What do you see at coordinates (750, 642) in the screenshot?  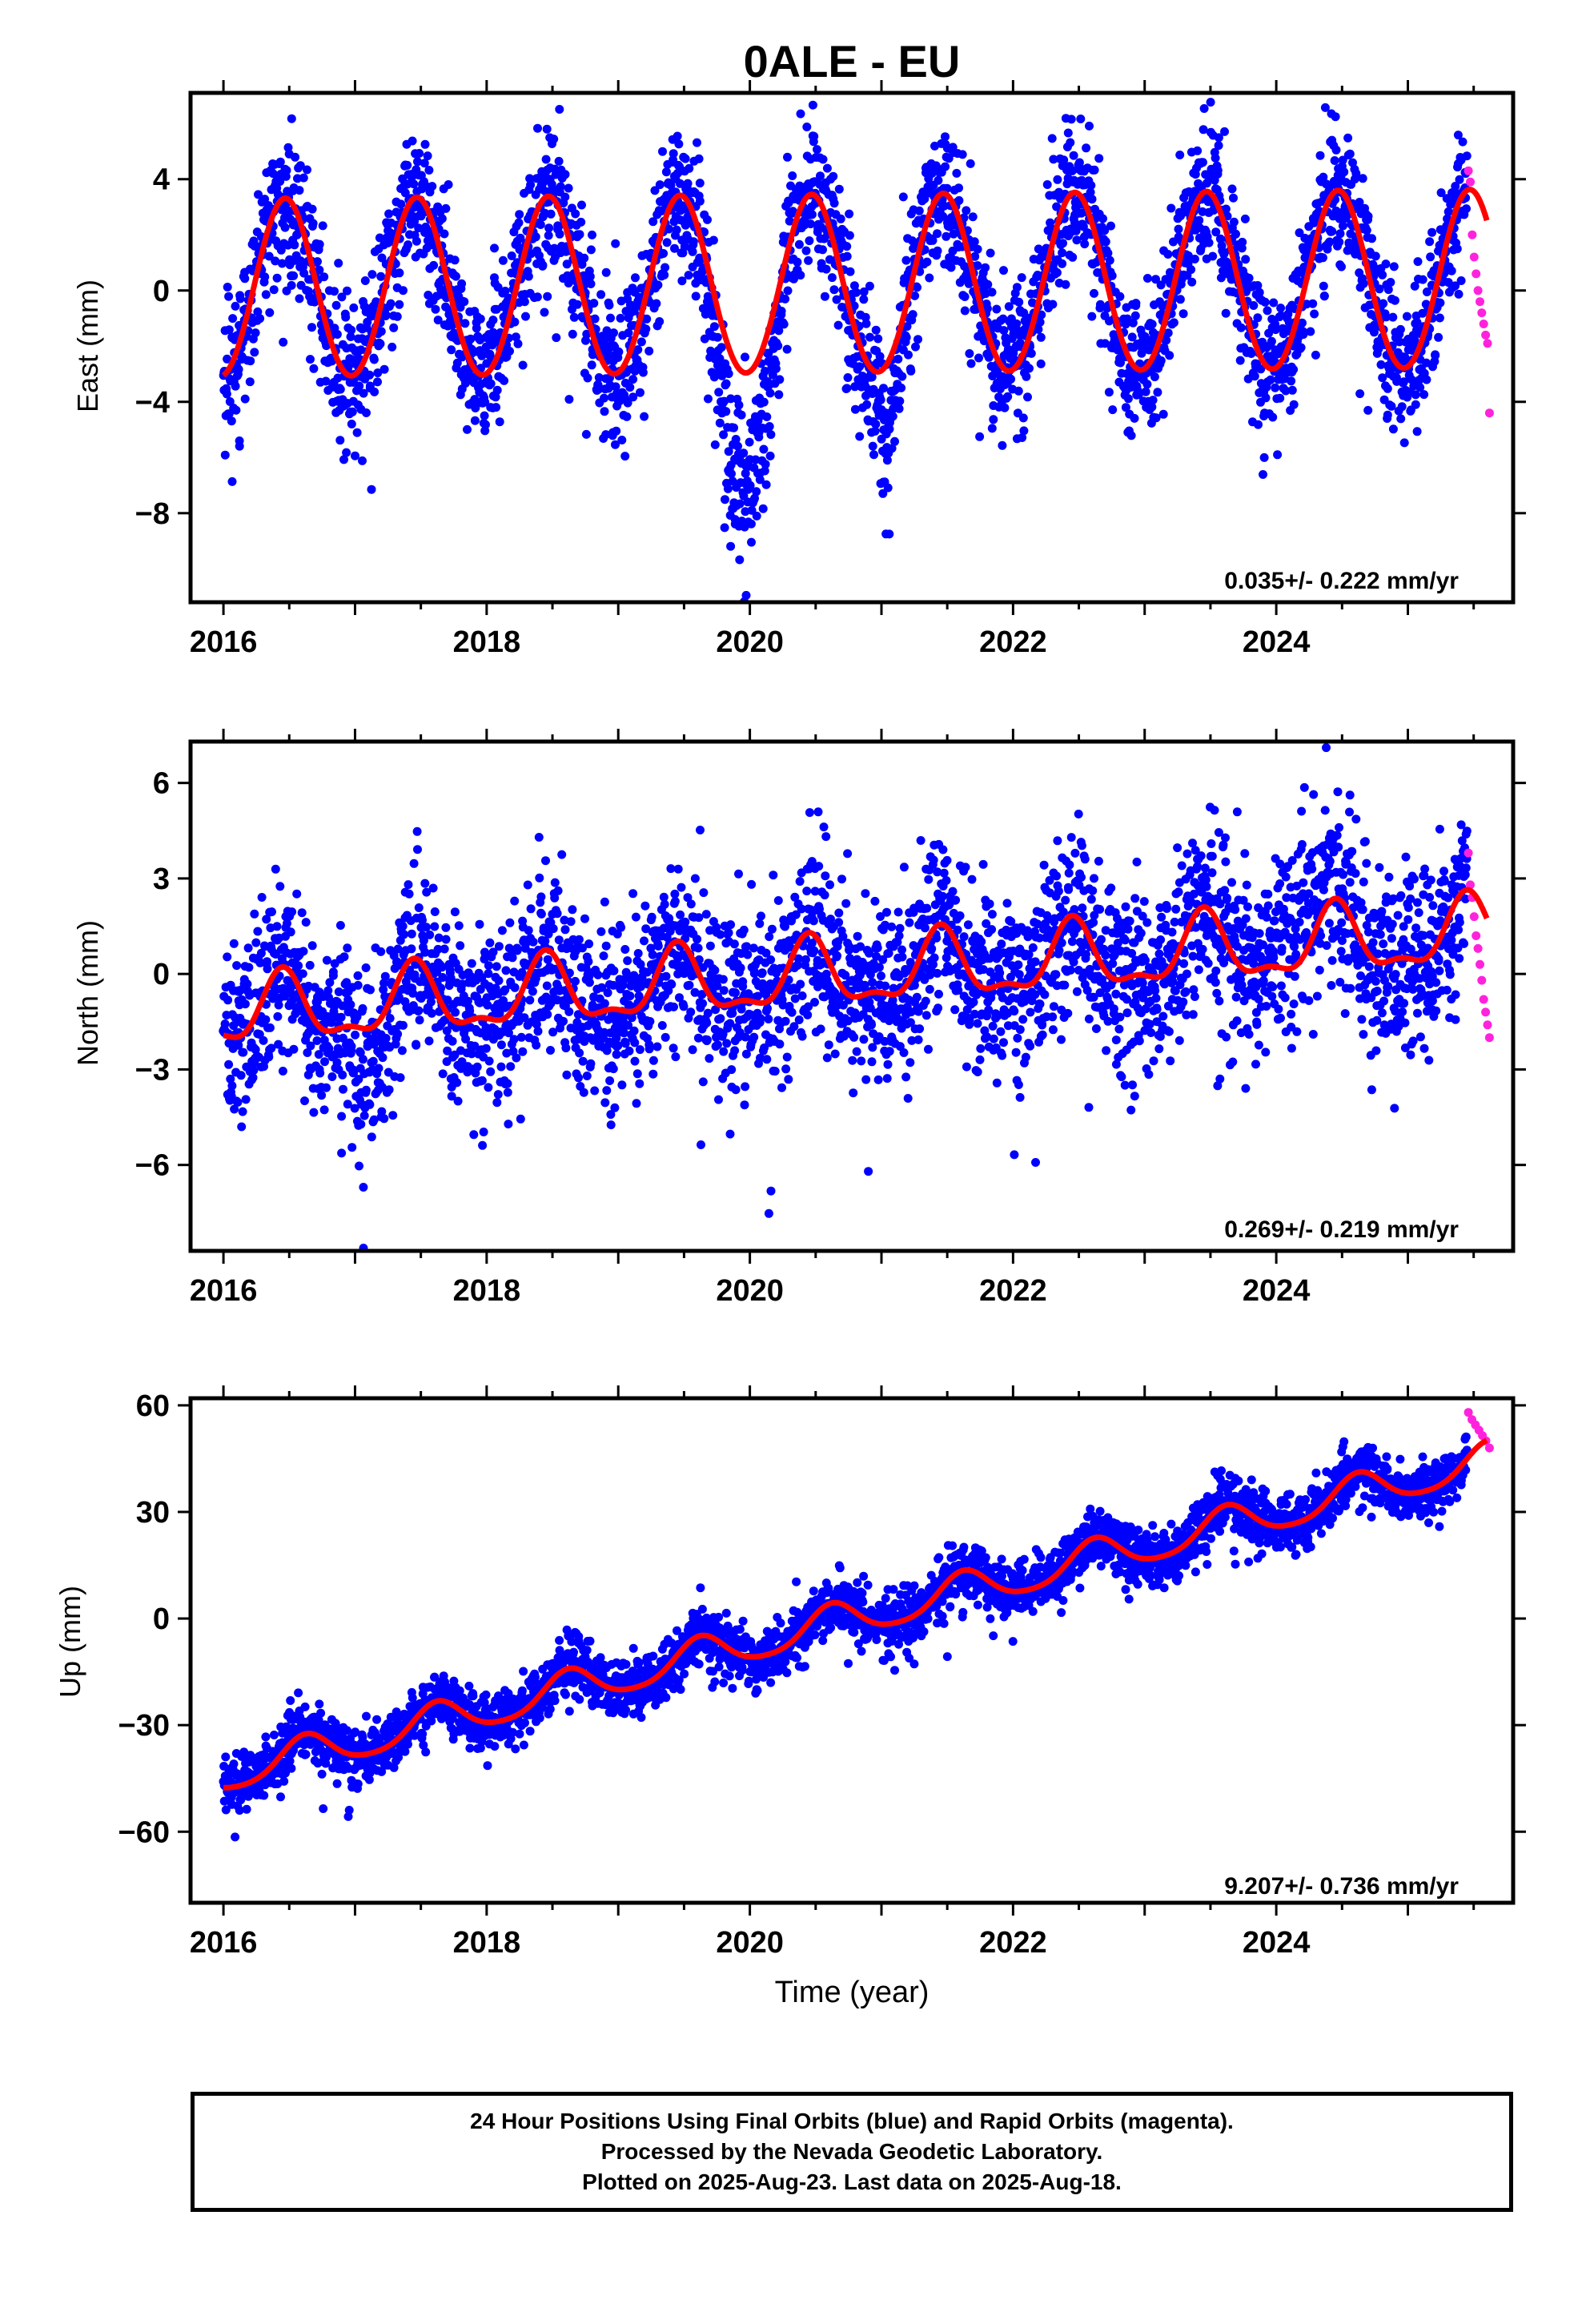 I see `east-x-tick-label: 2020` at bounding box center [750, 642].